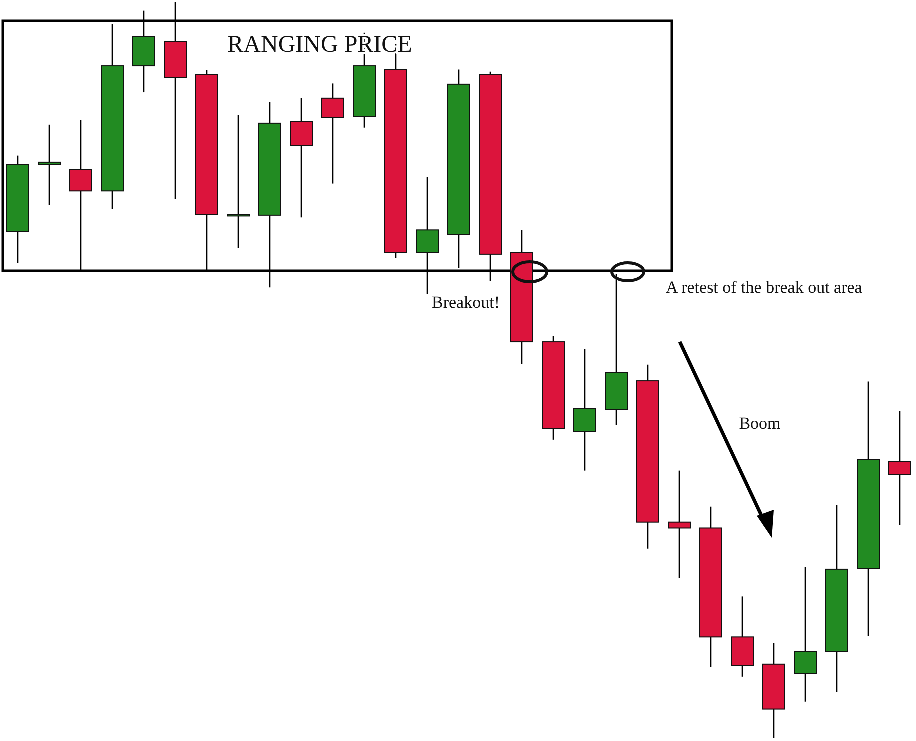 This screenshot has height=741, width=916. I want to click on annotation: Breakout!, so click(466, 302).